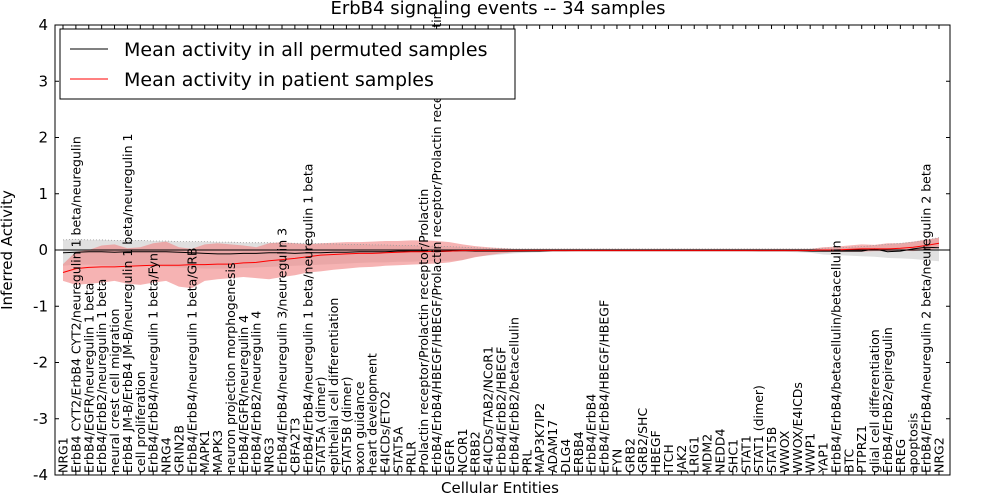  I want to click on entity-label: ErbB4/ErbB2/epiregulin, so click(887, 400).